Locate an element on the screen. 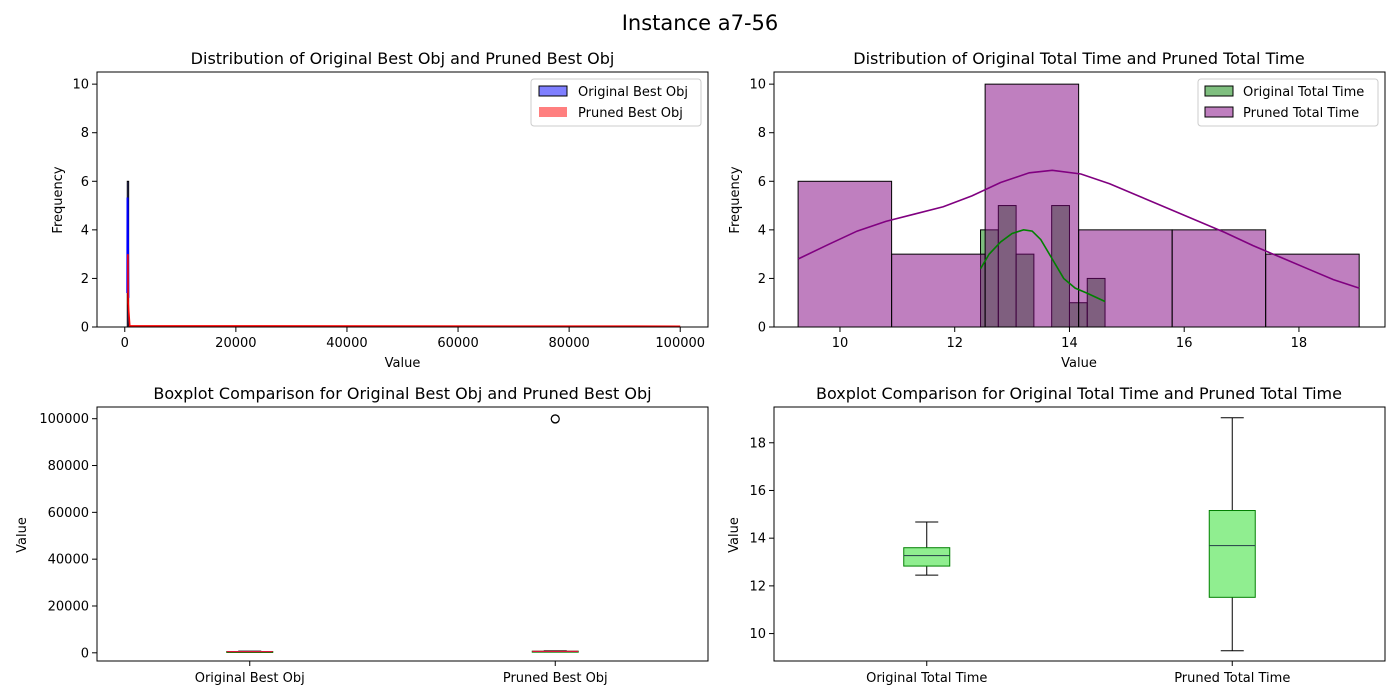  x-tick-label: Original Total Time is located at coordinates (926, 678).